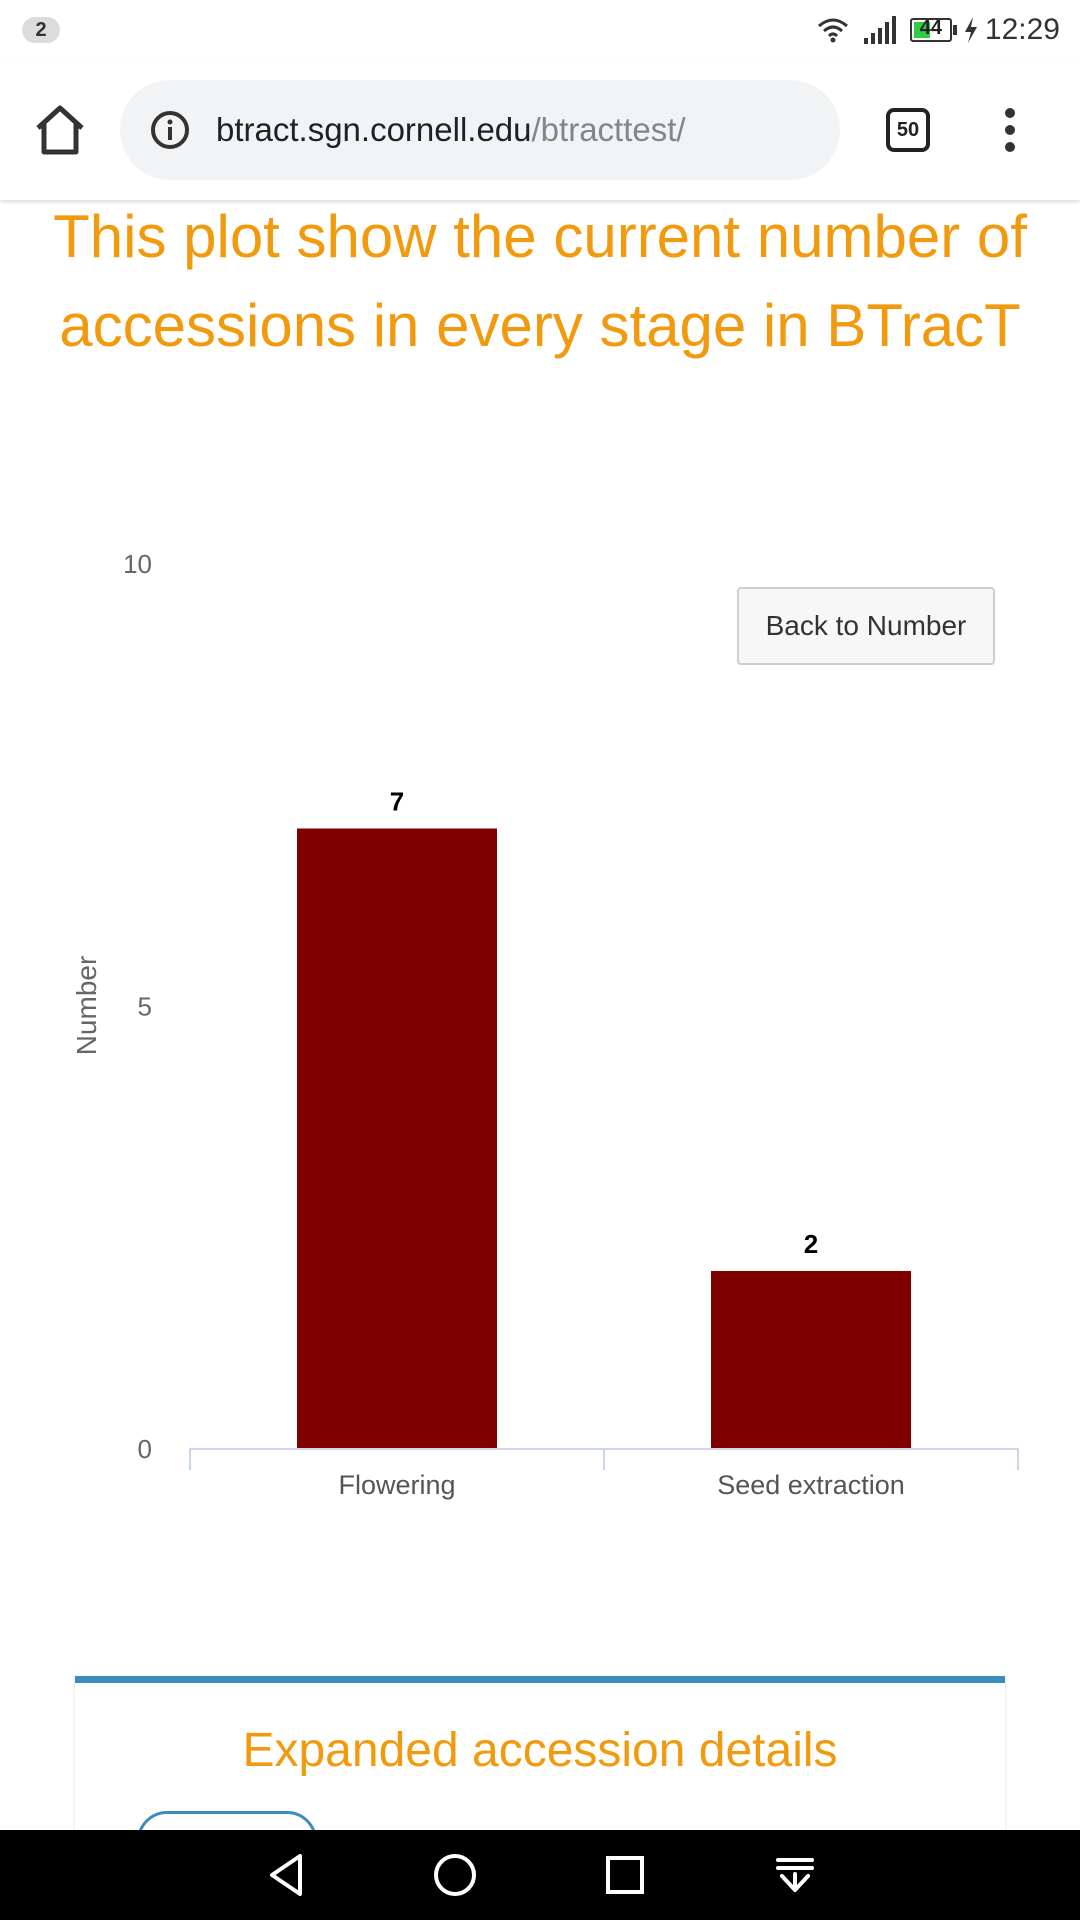 This screenshot has height=1920, width=1080. Describe the element at coordinates (86, 1006) in the screenshot. I see `y-axis-label: Number` at that location.